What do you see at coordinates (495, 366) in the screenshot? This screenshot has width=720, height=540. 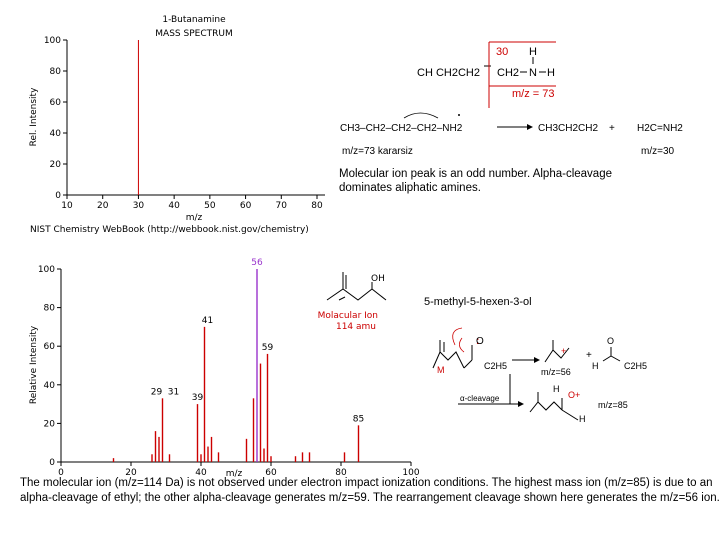 I see `scheme2-c2h5: C2H5` at bounding box center [495, 366].